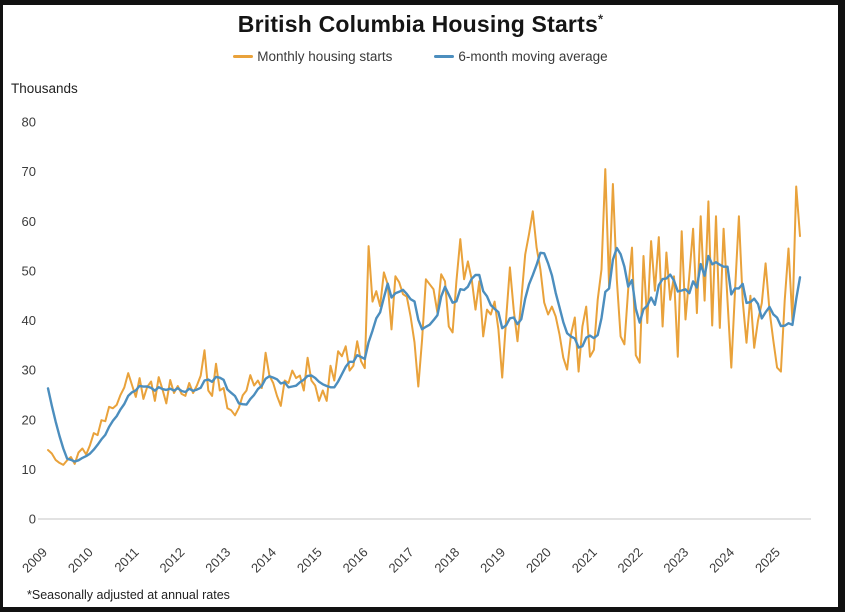 Image resolution: width=845 pixels, height=612 pixels. What do you see at coordinates (767, 560) in the screenshot?
I see `x-tick-label: 2025` at bounding box center [767, 560].